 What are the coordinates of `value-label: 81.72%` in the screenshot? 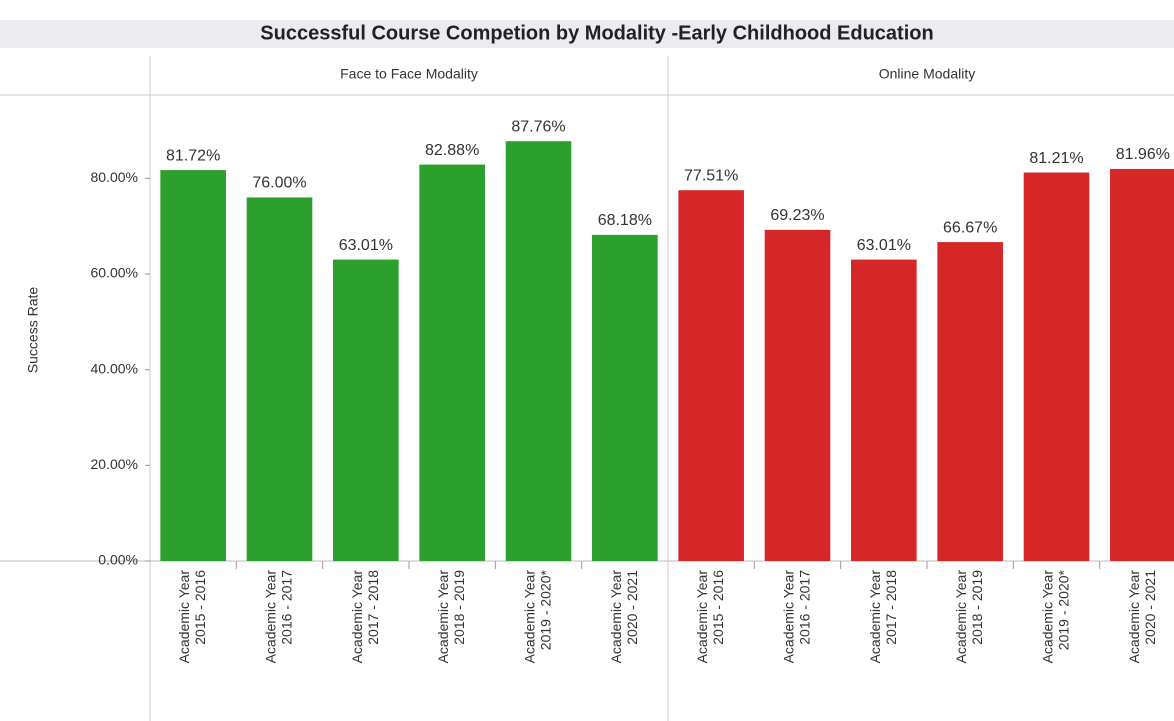 It's located at (193, 155).